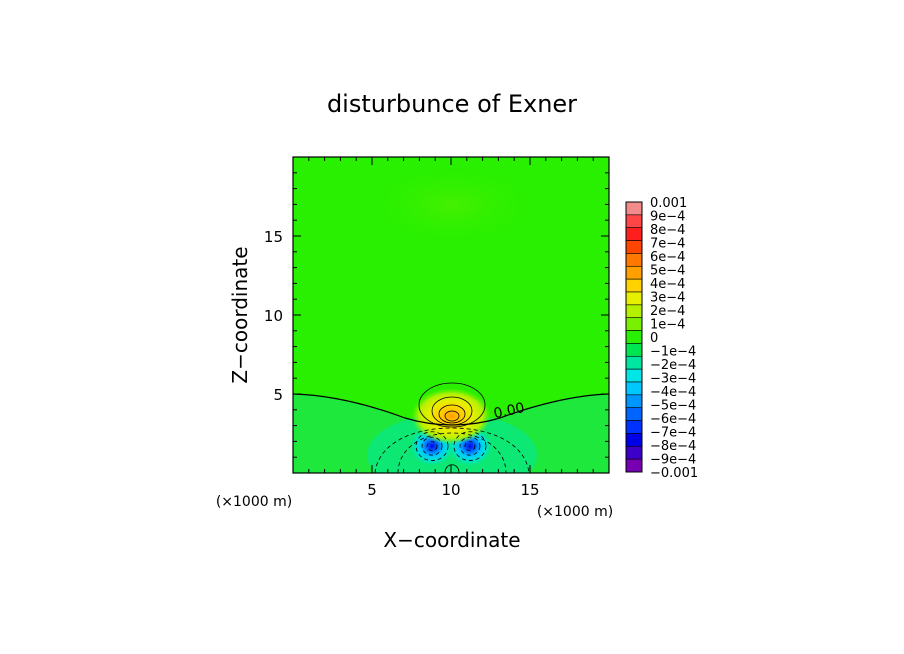 This screenshot has height=654, width=904. Describe the element at coordinates (278, 395) in the screenshot. I see `y-tick-label: 5` at that location.